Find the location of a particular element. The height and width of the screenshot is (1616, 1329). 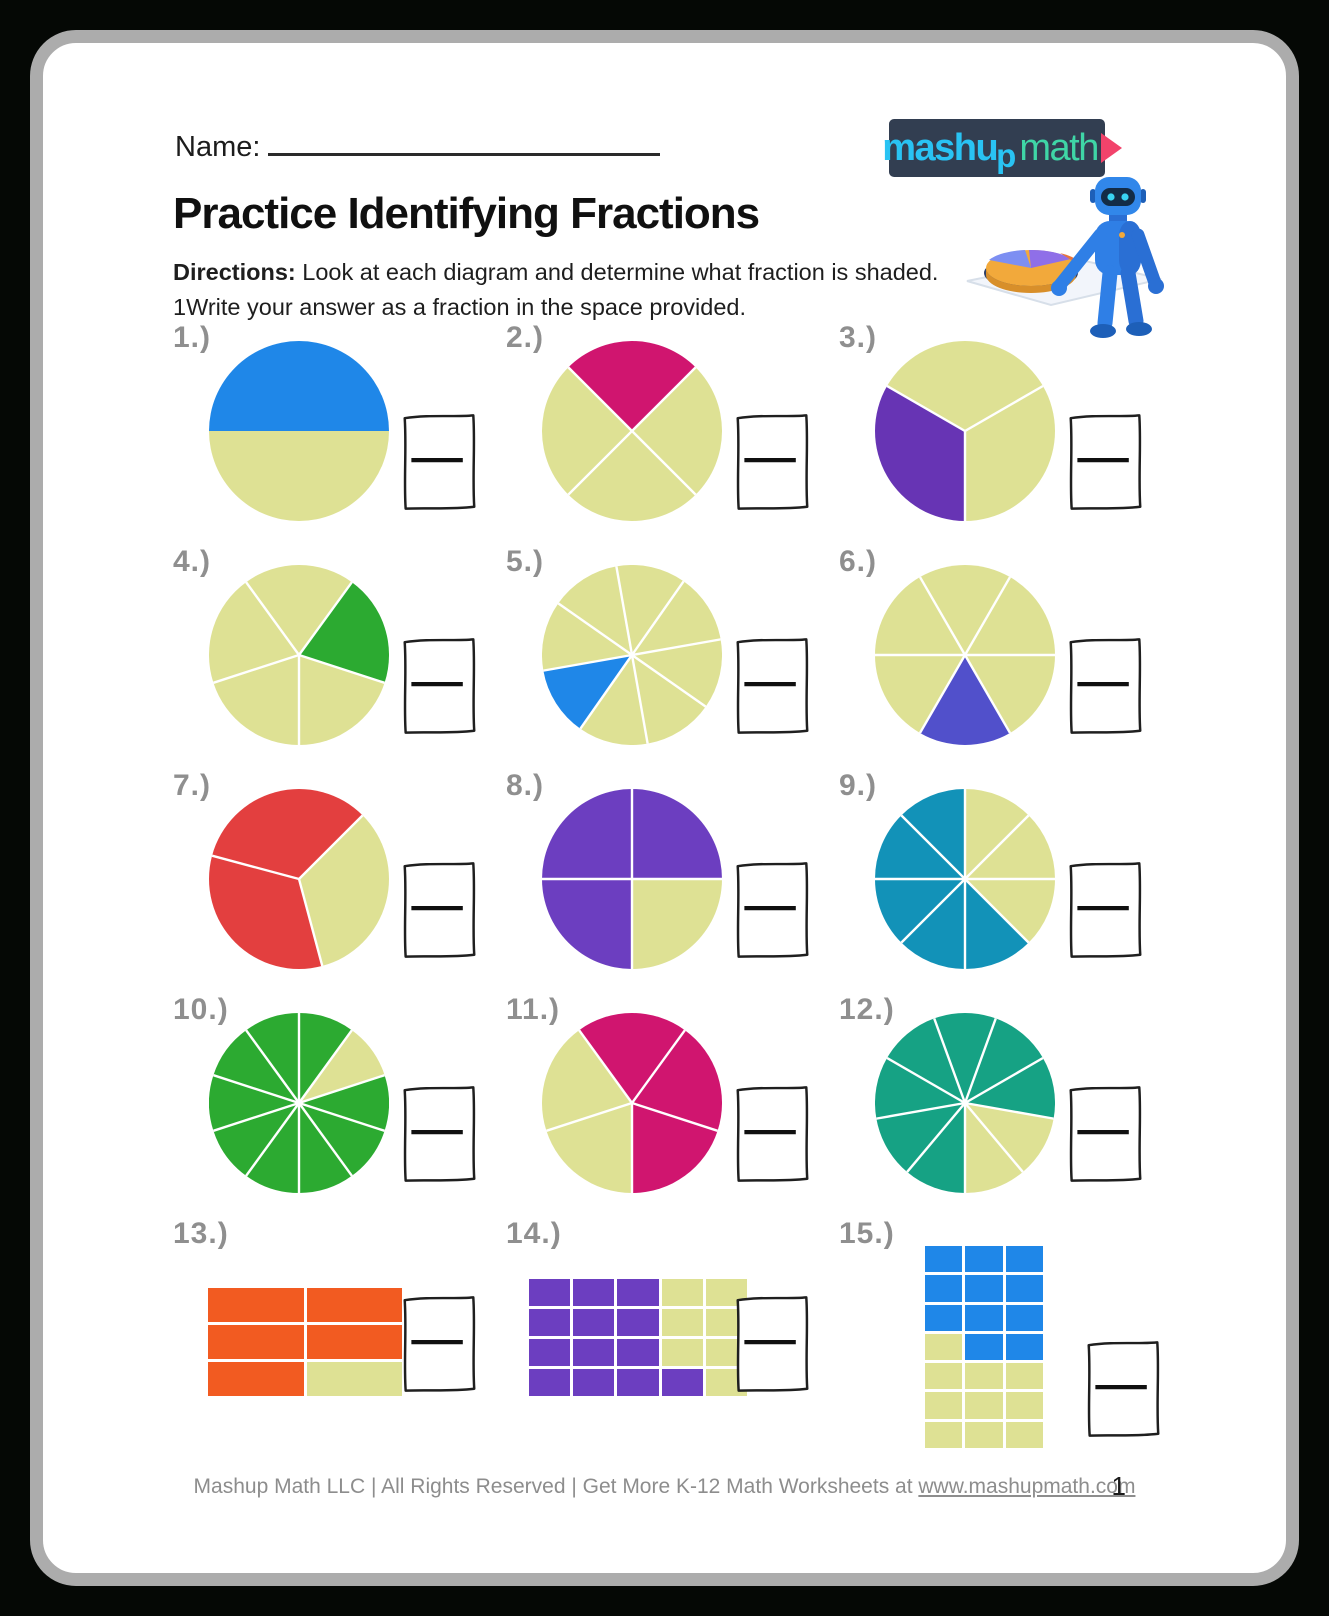

problem-15: 15.) is located at coordinates (1004, 1380).